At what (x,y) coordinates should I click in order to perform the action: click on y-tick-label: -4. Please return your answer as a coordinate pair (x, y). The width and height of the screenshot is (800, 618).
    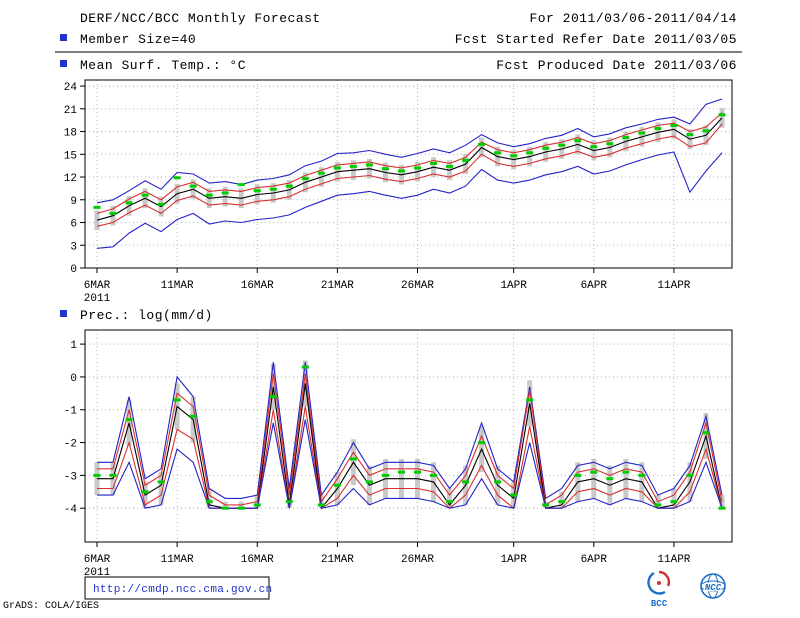
    Looking at the image, I should click on (71, 510).